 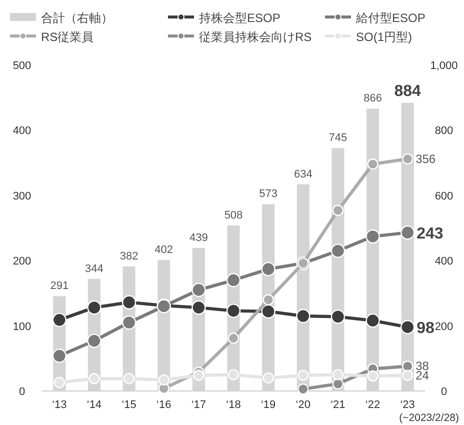 What do you see at coordinates (129, 256) in the screenshot?
I see `data-label: 382` at bounding box center [129, 256].